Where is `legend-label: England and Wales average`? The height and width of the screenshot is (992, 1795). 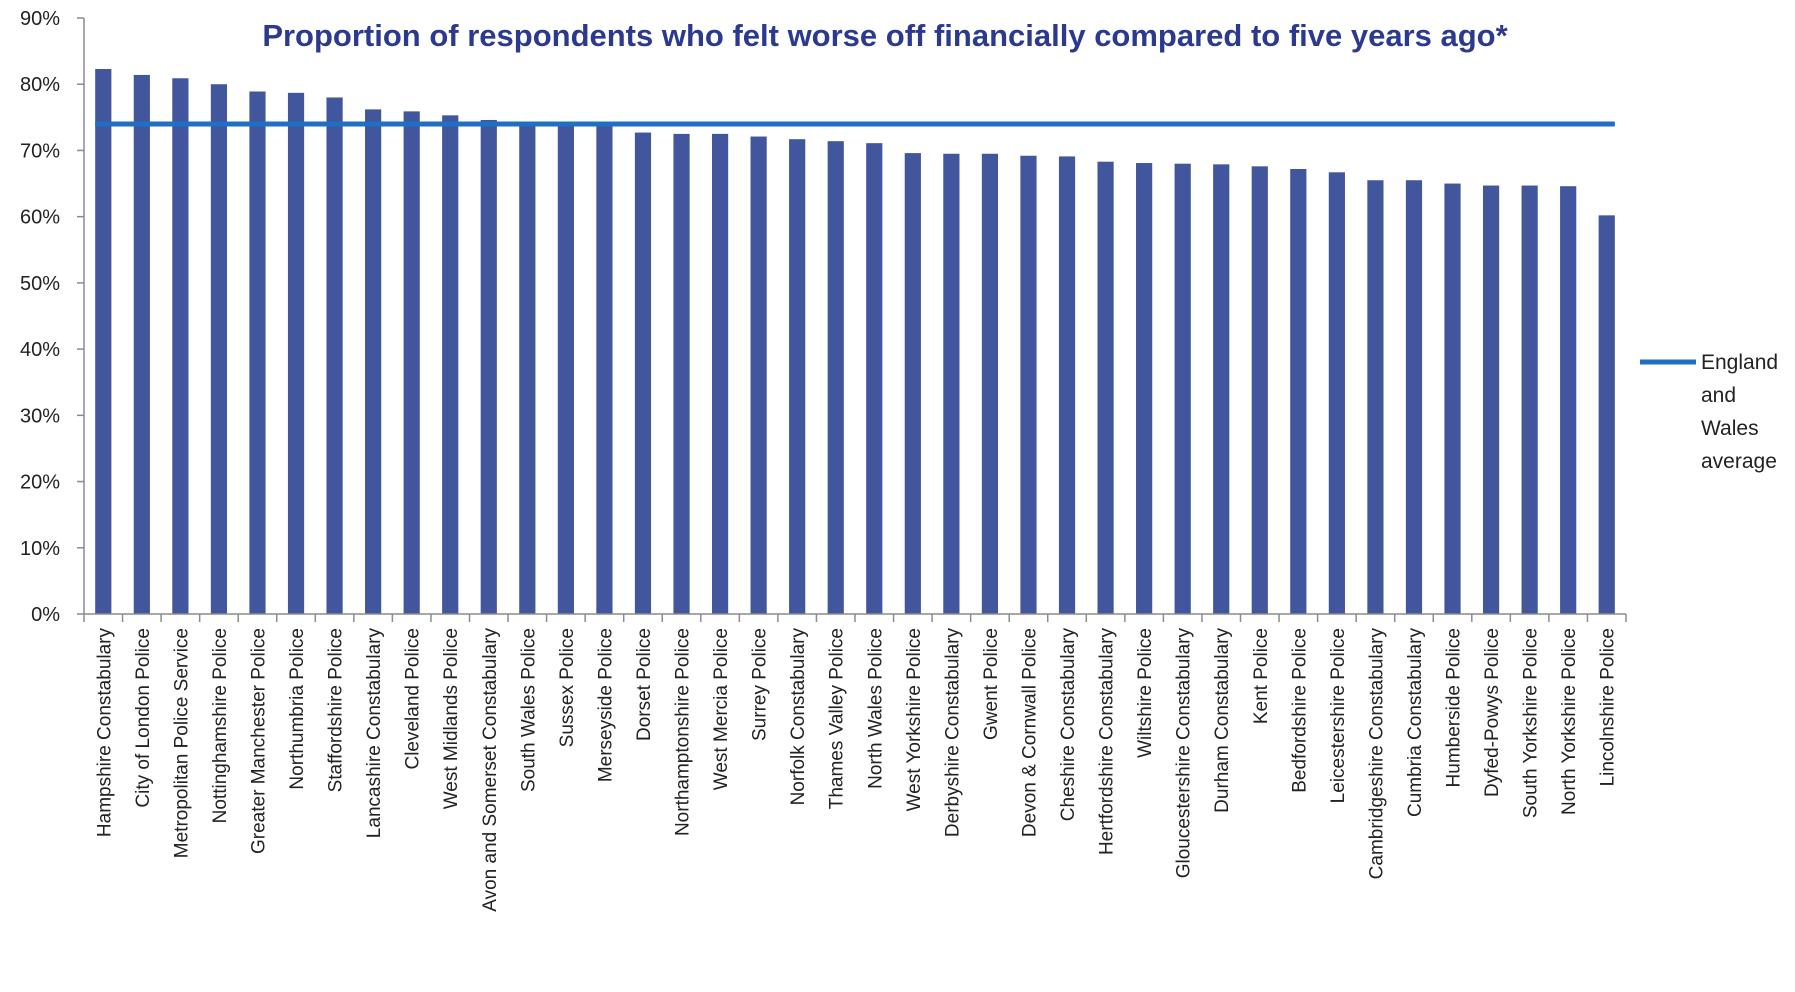
legend-label: England and Wales average is located at coordinates (1739, 412).